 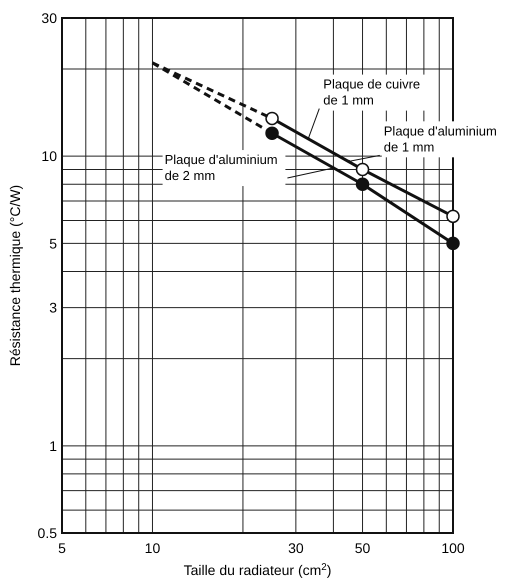 I want to click on y-tick-label: 1, so click(x=53, y=446).